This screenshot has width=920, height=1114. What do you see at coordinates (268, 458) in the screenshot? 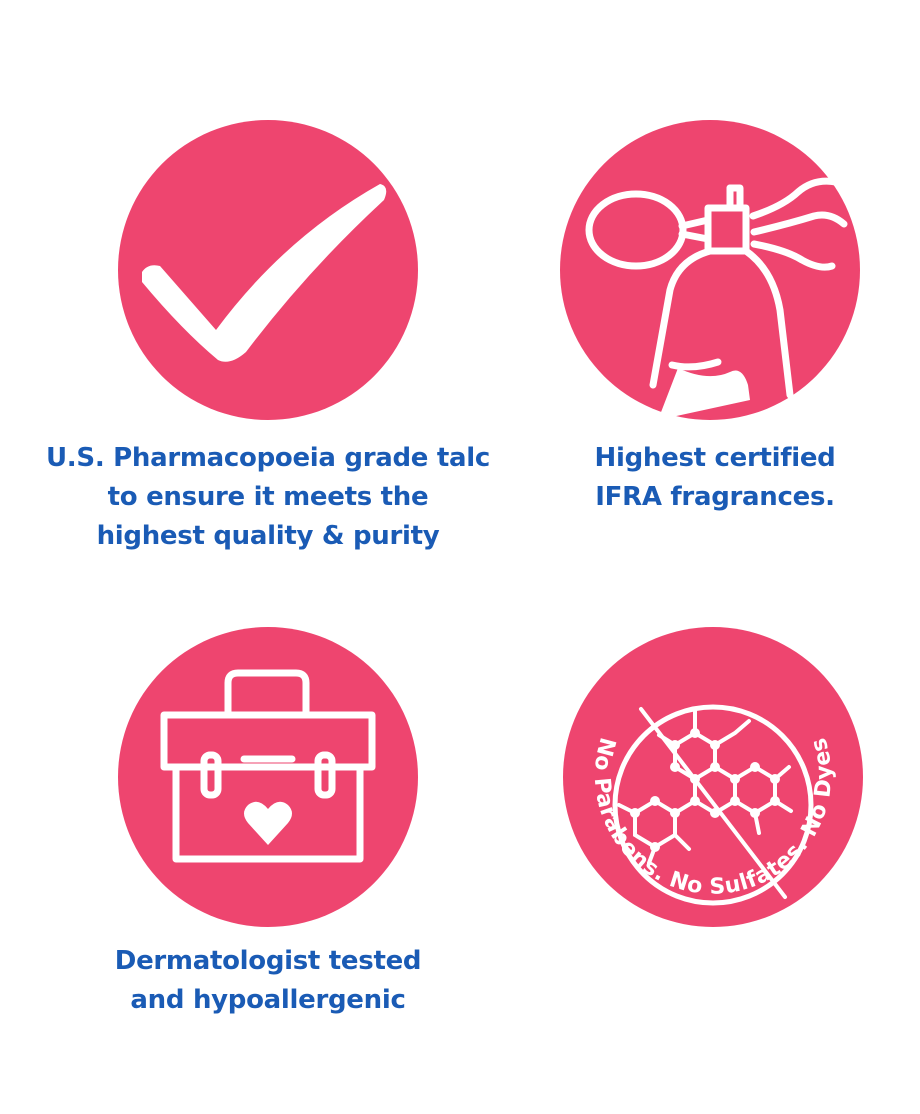
I see `caption-line: U.S. Pharmacopoeia grade talc` at bounding box center [268, 458].